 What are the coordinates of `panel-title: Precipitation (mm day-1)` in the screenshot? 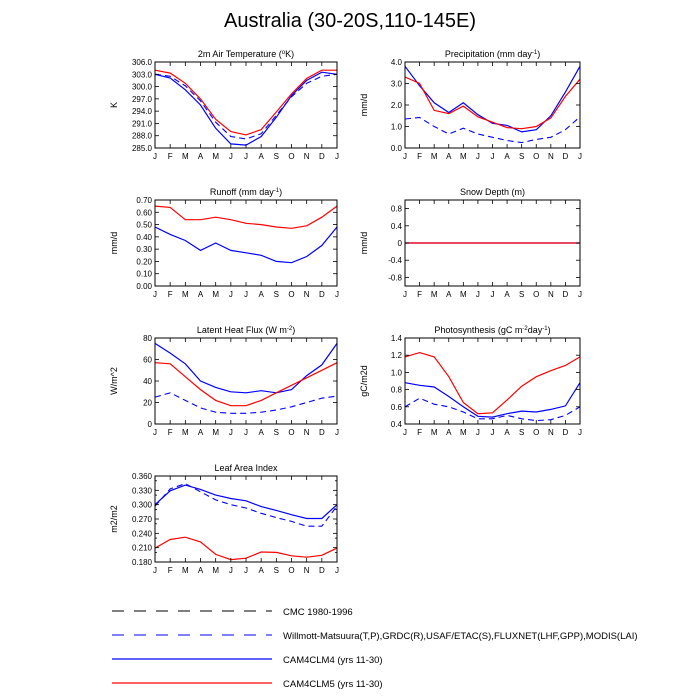 It's located at (492, 54).